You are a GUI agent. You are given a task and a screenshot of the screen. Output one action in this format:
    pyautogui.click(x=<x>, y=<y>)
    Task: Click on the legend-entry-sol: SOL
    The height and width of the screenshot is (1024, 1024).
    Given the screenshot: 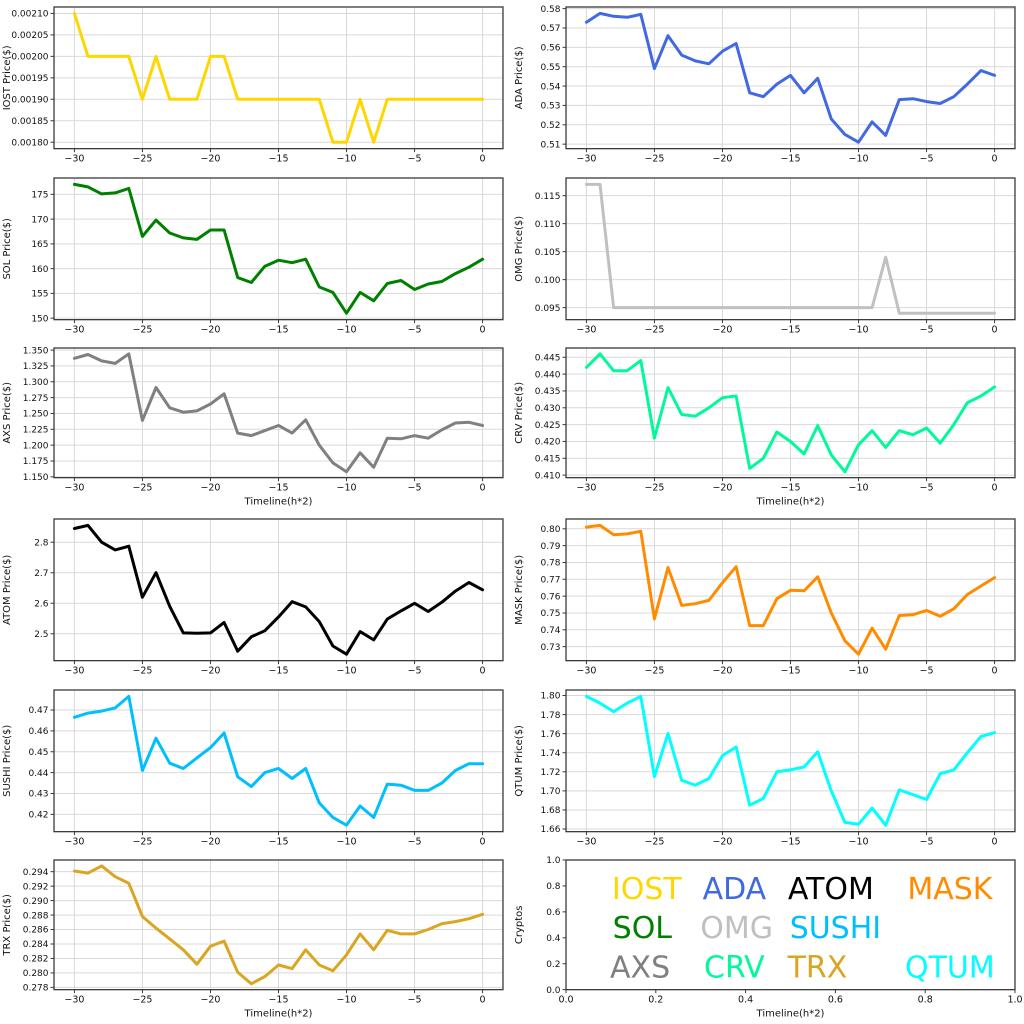 What is the action you would take?
    pyautogui.click(x=643, y=928)
    